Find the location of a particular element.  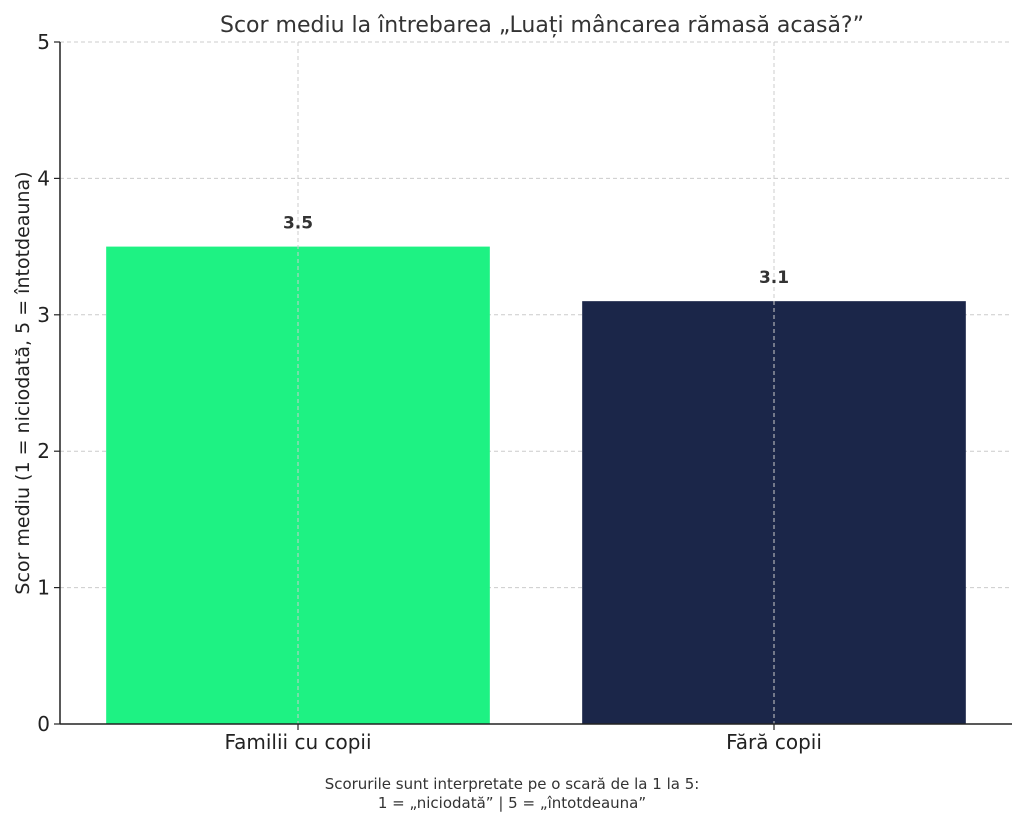

x-tick-label: Fără copii is located at coordinates (774, 742).